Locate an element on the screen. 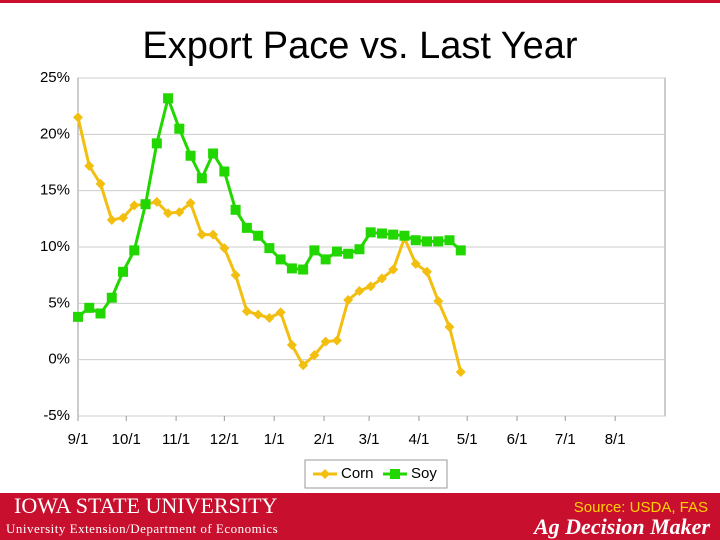  legend-label: Corn is located at coordinates (357, 473).